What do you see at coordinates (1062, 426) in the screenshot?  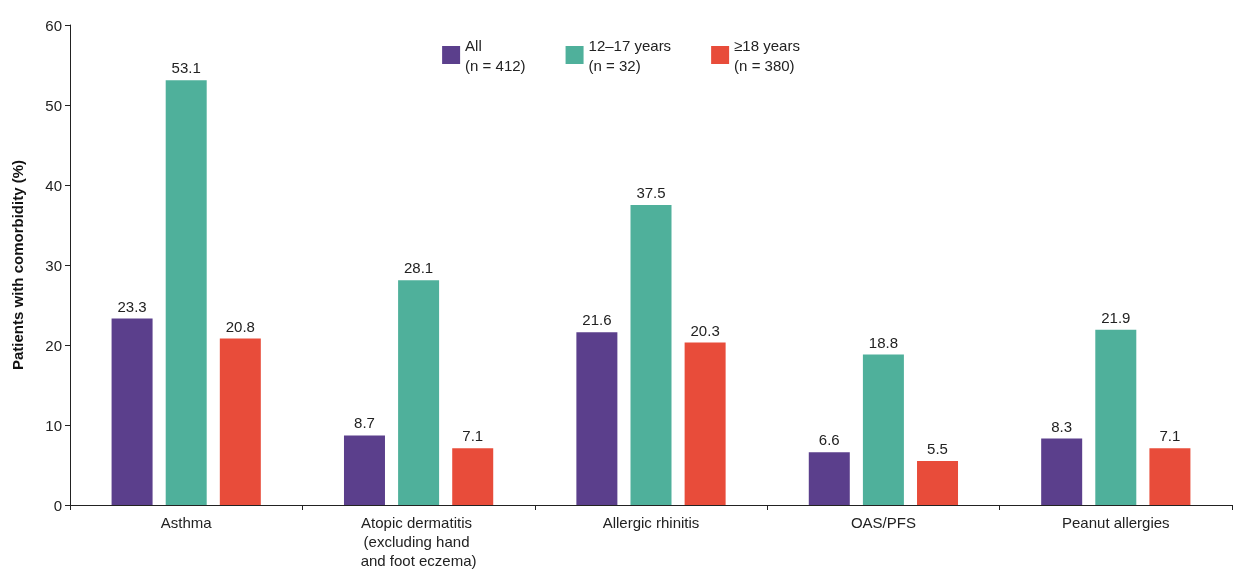 I see `data-label: 8.3` at bounding box center [1062, 426].